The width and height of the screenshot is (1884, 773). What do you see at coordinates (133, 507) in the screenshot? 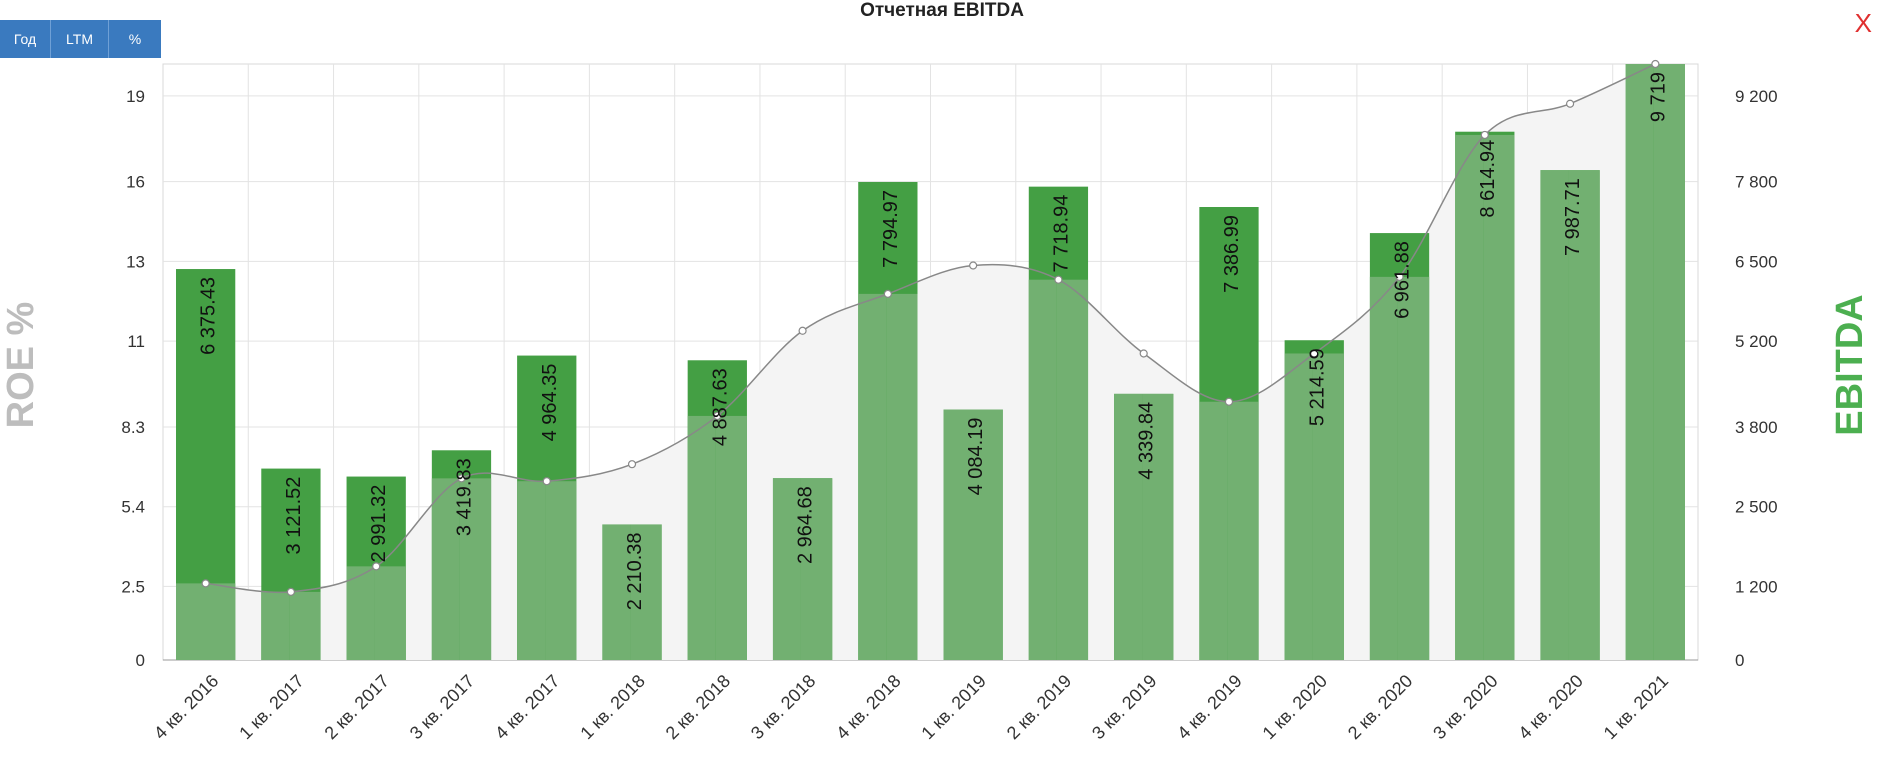
I see `y-left-tick-label: 5.4` at bounding box center [133, 507].